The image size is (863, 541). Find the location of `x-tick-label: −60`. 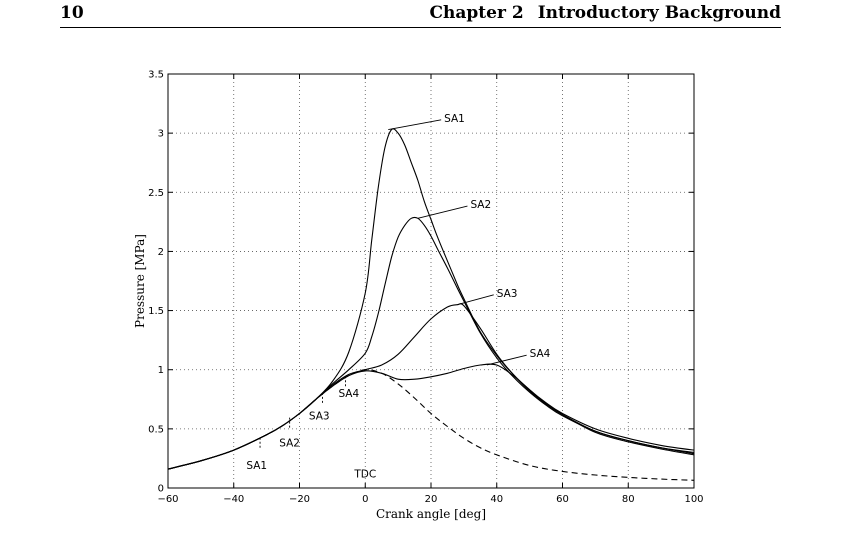

x-tick-label: −60 is located at coordinates (167, 499).